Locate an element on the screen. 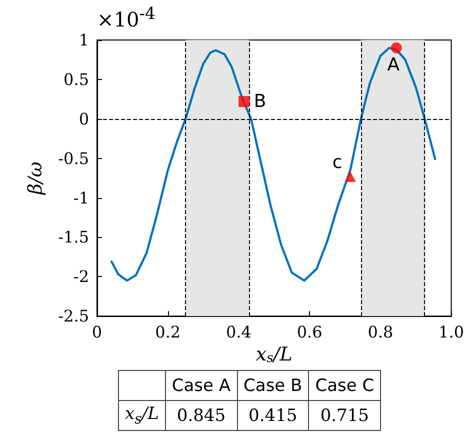 The width and height of the screenshot is (467, 445). y-tick-label: 1 is located at coordinates (83, 40).